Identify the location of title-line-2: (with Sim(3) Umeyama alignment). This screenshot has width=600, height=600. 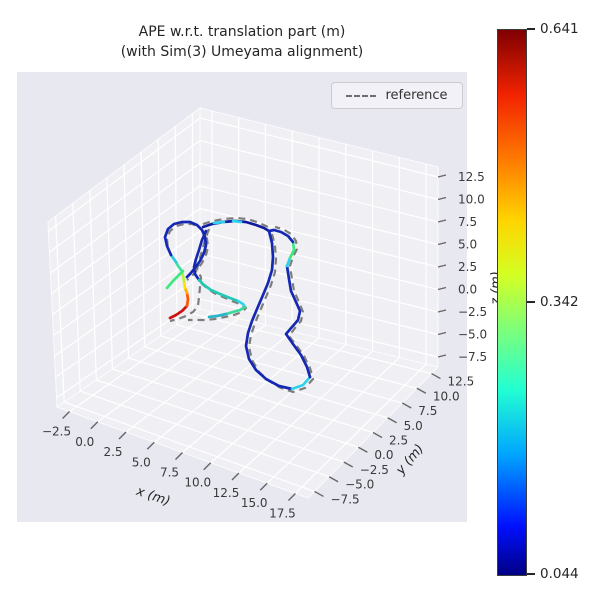
(242, 52).